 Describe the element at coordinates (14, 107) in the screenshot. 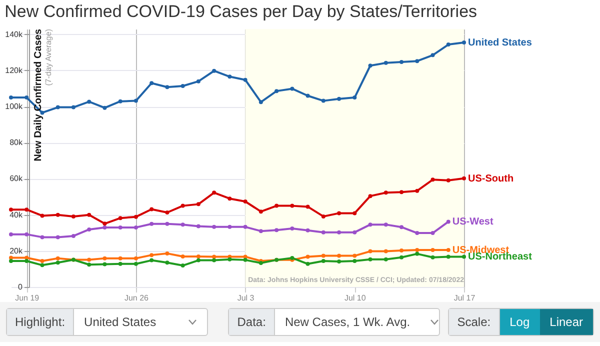

I see `y-tick-label: 100k` at that location.